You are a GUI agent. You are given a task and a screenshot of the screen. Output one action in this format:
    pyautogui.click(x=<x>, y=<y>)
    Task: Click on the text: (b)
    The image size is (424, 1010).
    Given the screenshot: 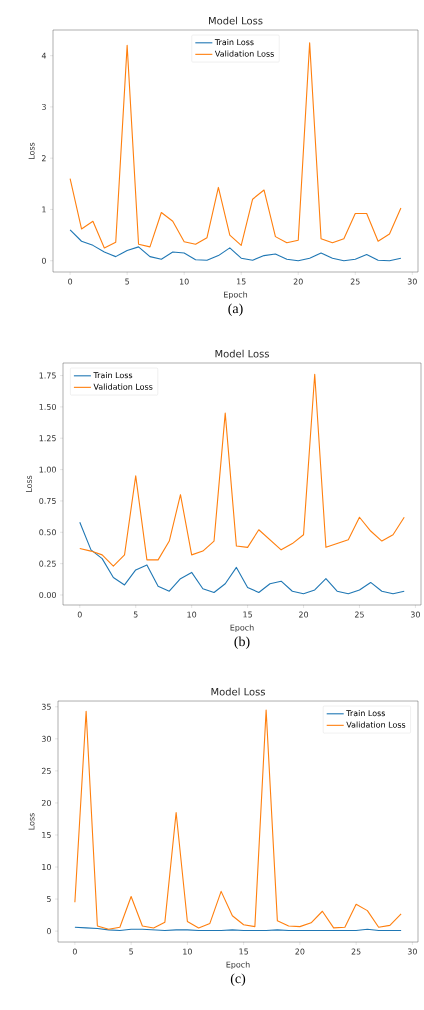 What is the action you would take?
    pyautogui.click(x=242, y=643)
    